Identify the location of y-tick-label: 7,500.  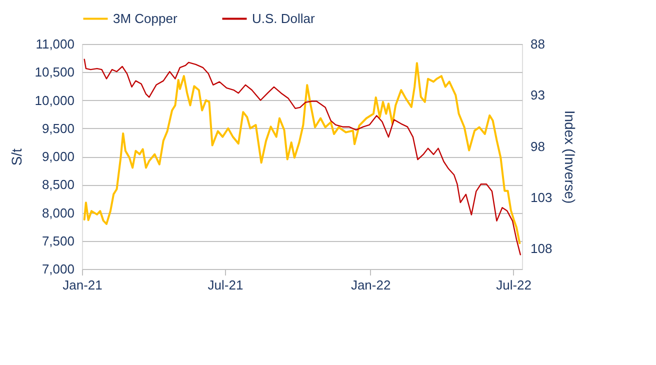
(58, 240).